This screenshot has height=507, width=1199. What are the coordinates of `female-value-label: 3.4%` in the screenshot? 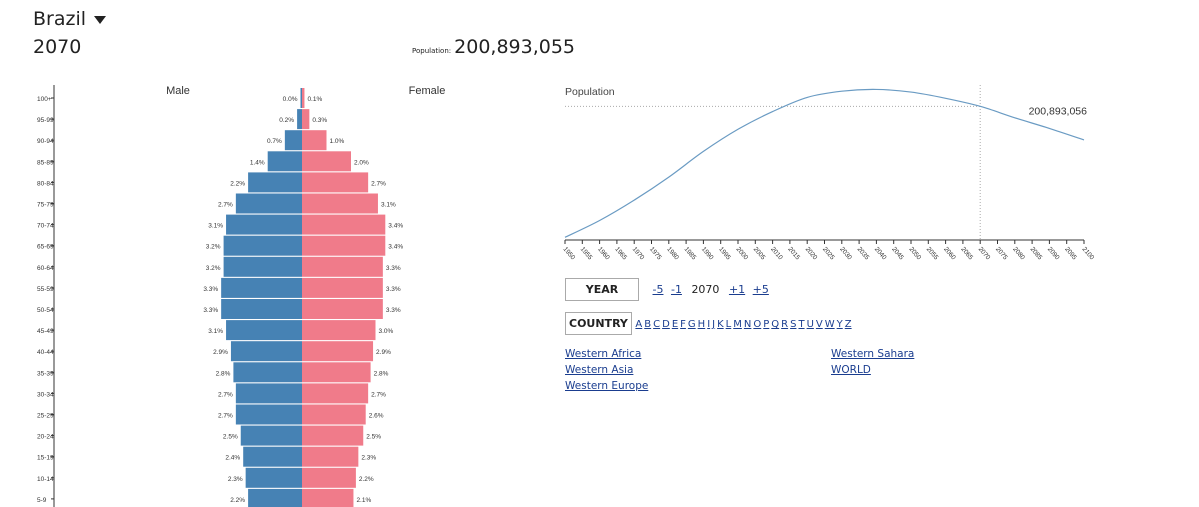 It's located at (395, 247).